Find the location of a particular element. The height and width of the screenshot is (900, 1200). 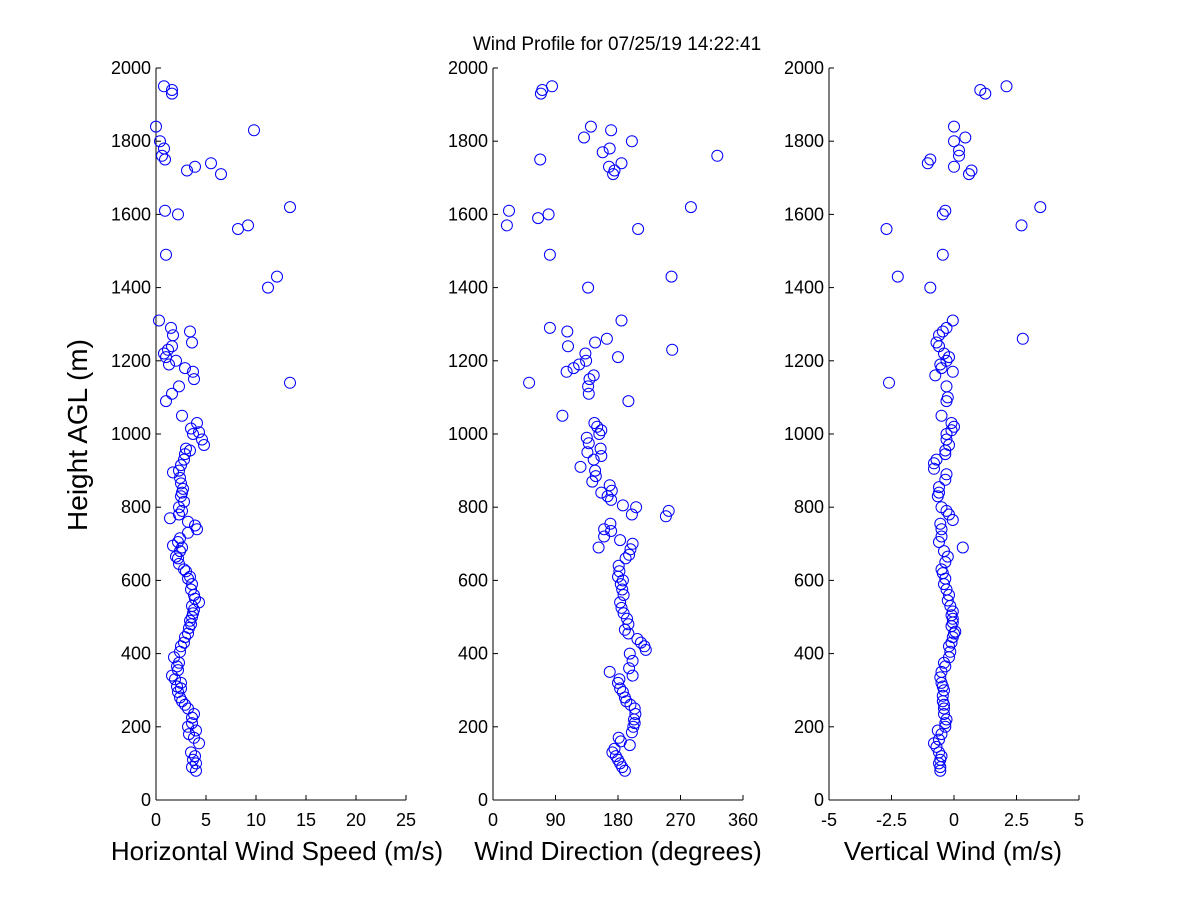

chart-title: Wind Profile for 07/25/19 14:22:41 is located at coordinates (617, 44).